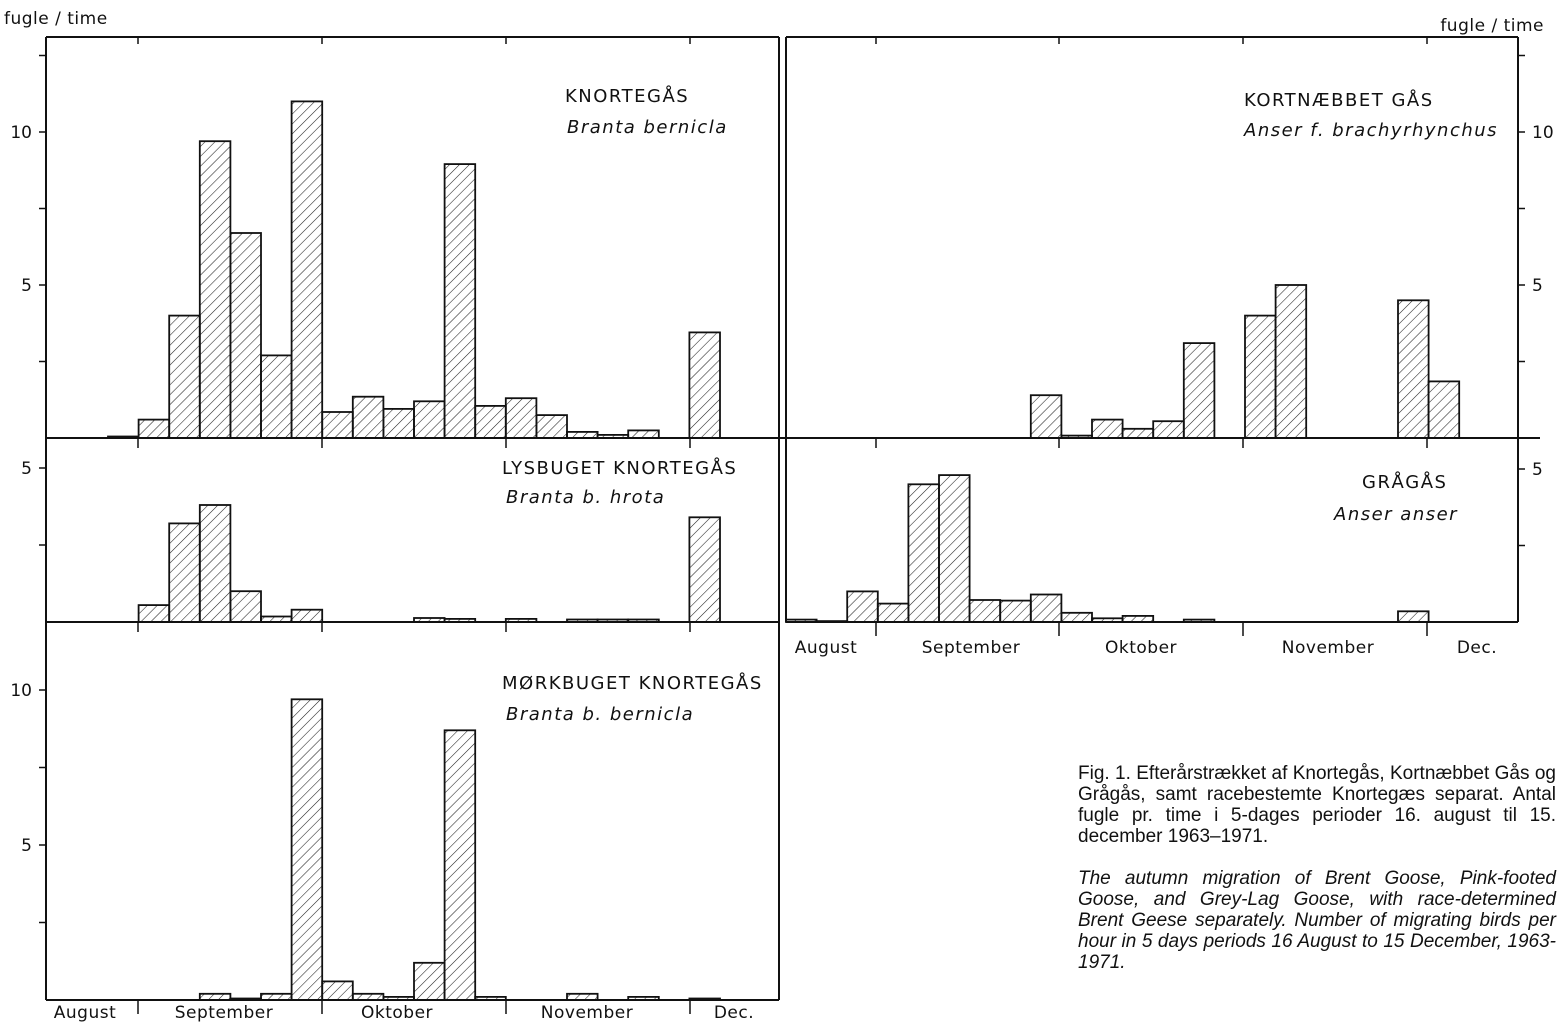  What do you see at coordinates (585, 497) in the screenshot?
I see `panel-3-subtitle: Branta b. hrota` at bounding box center [585, 497].